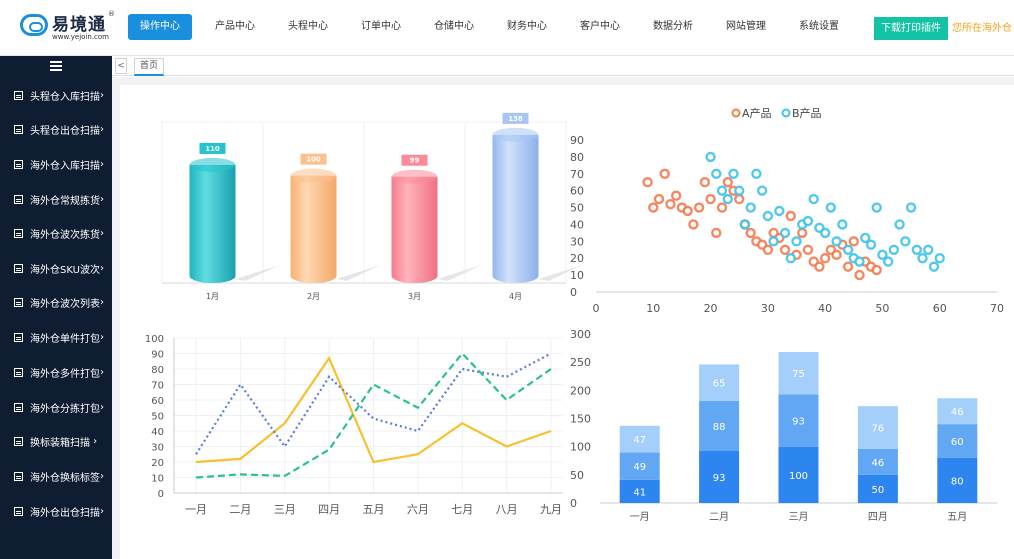 The width and height of the screenshot is (1014, 559). What do you see at coordinates (80, 37) in the screenshot?
I see `logo-url: www.yejoin.com` at bounding box center [80, 37].